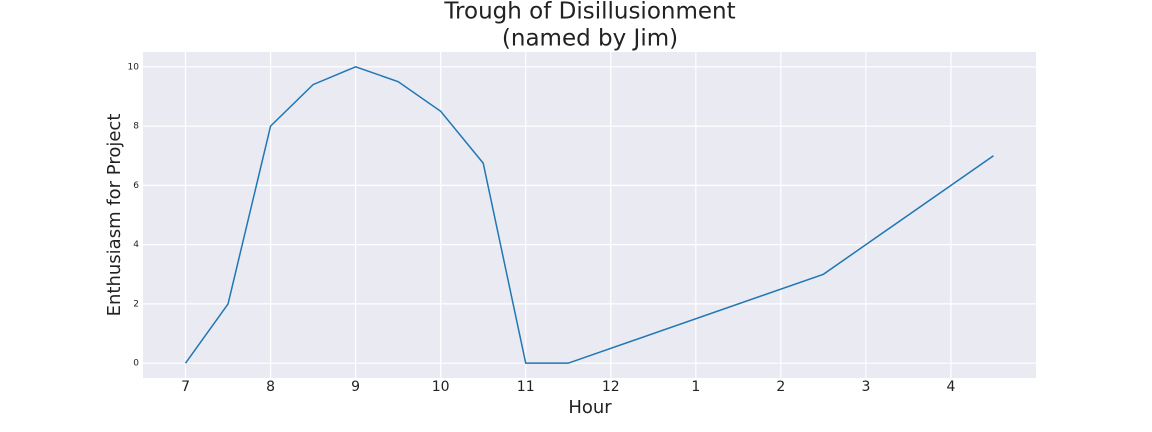 The height and width of the screenshot is (432, 1152). What do you see at coordinates (355, 387) in the screenshot?
I see `x-tick-label: 9` at bounding box center [355, 387].